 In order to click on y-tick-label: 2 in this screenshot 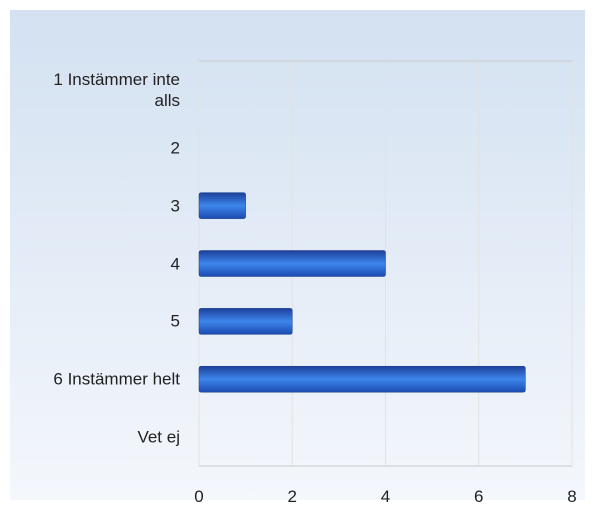, I will do `click(175, 148)`.